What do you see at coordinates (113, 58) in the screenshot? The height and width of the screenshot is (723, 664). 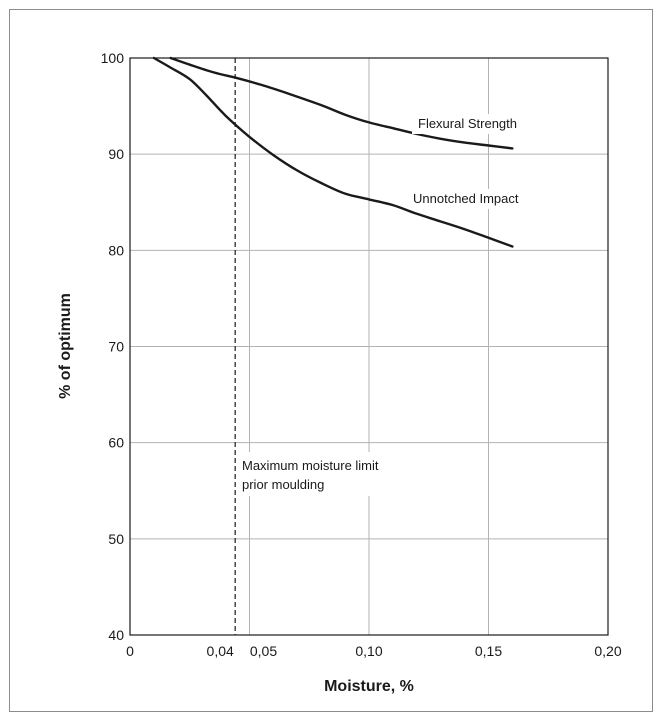 I see `y-tick-label: 100` at bounding box center [113, 58].